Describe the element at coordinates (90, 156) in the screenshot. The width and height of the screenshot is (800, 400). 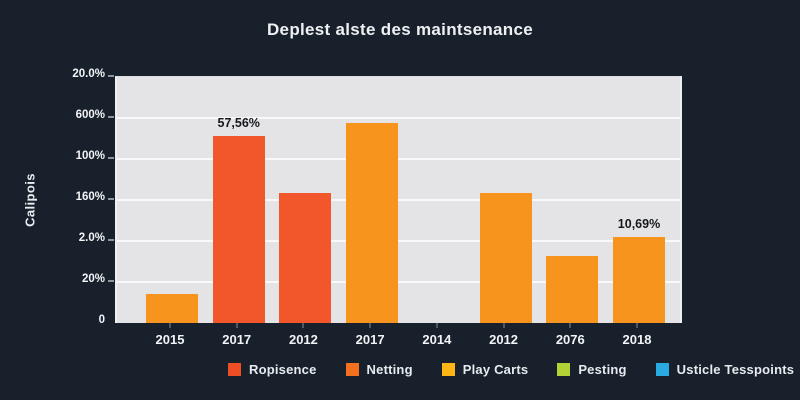
I see `y-tick-label: 100%` at that location.